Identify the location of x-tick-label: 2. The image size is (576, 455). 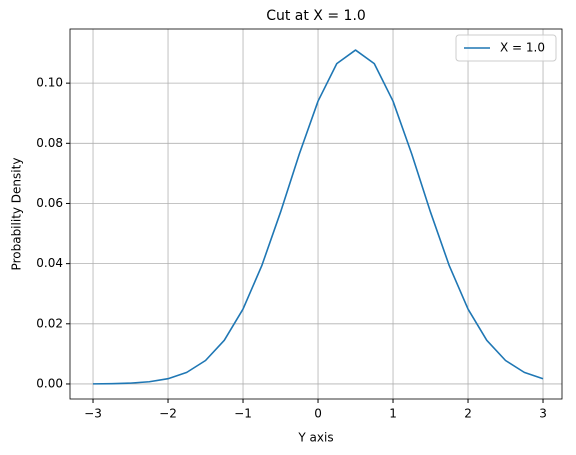
(468, 414).